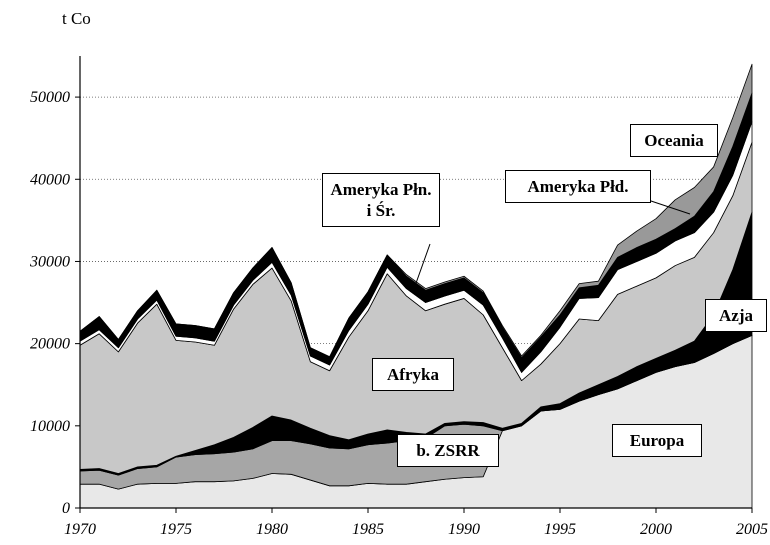  Describe the element at coordinates (448, 450) in the screenshot. I see `label-zsrr: b. ZSRR` at that location.